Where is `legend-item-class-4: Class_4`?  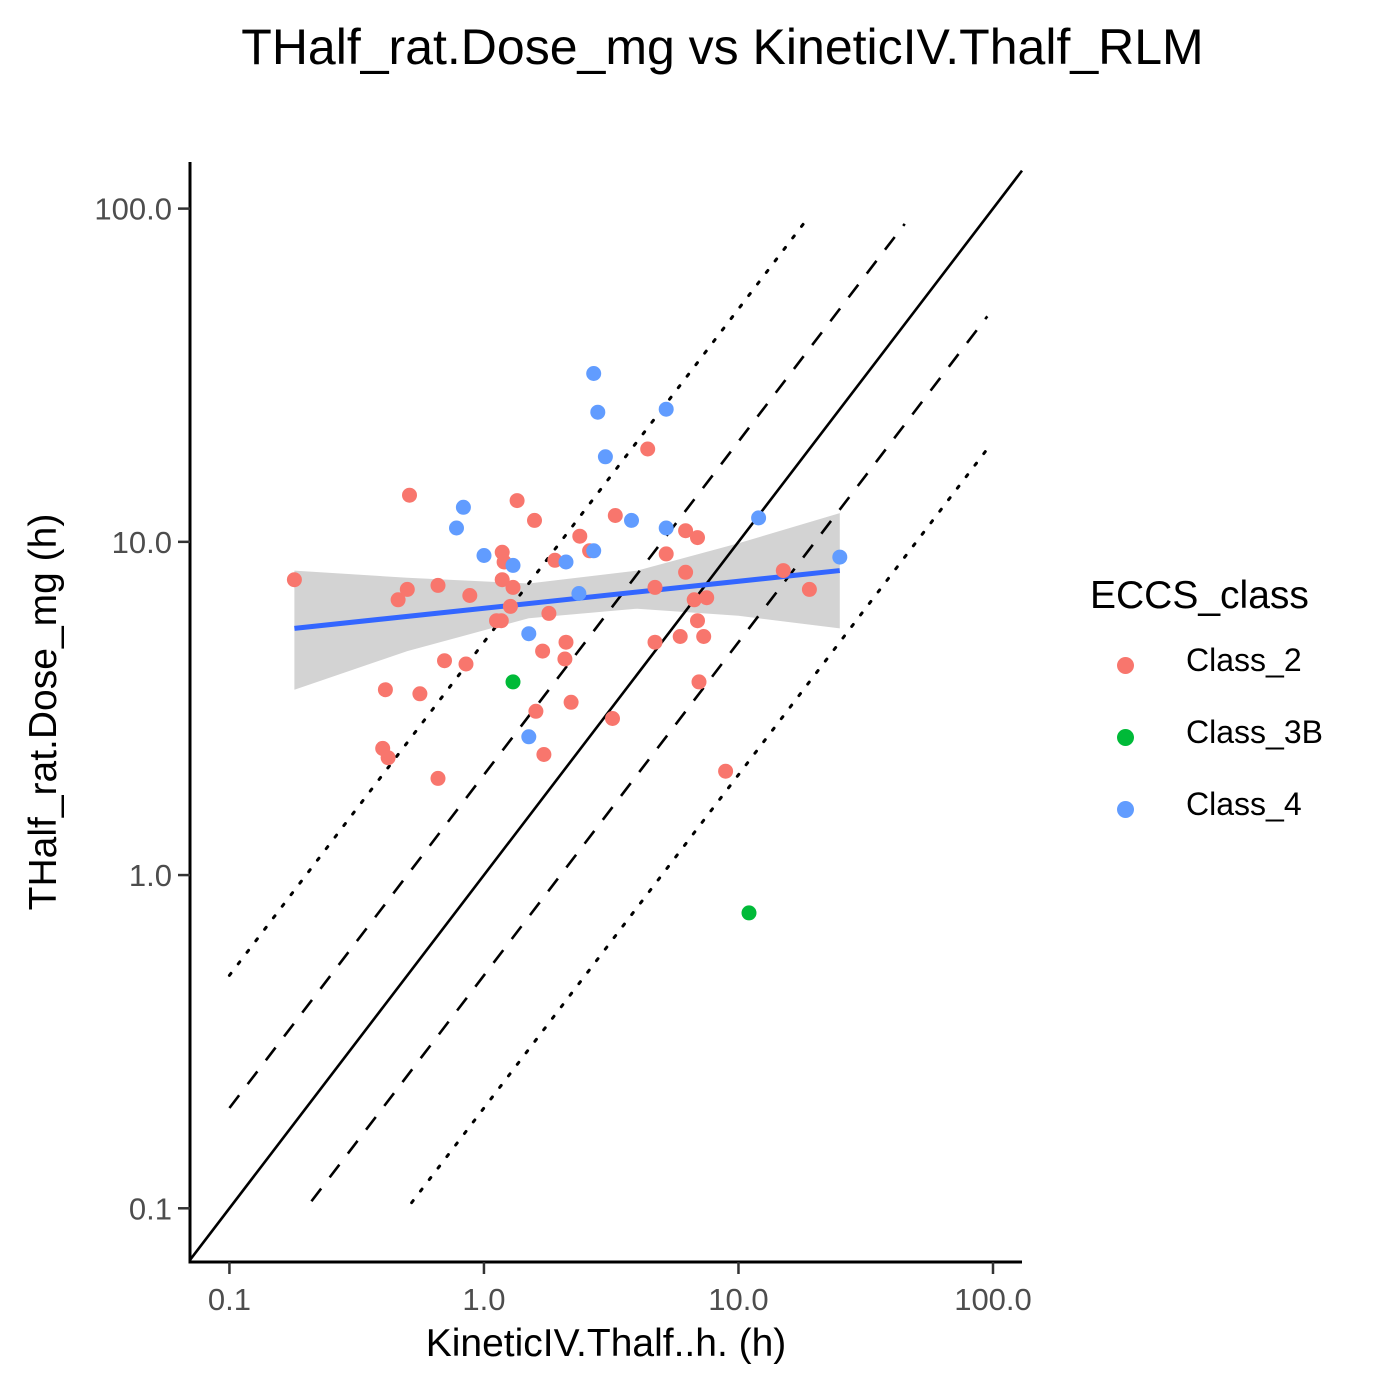 legend-item-class-4: Class_4 is located at coordinates (1199, 820).